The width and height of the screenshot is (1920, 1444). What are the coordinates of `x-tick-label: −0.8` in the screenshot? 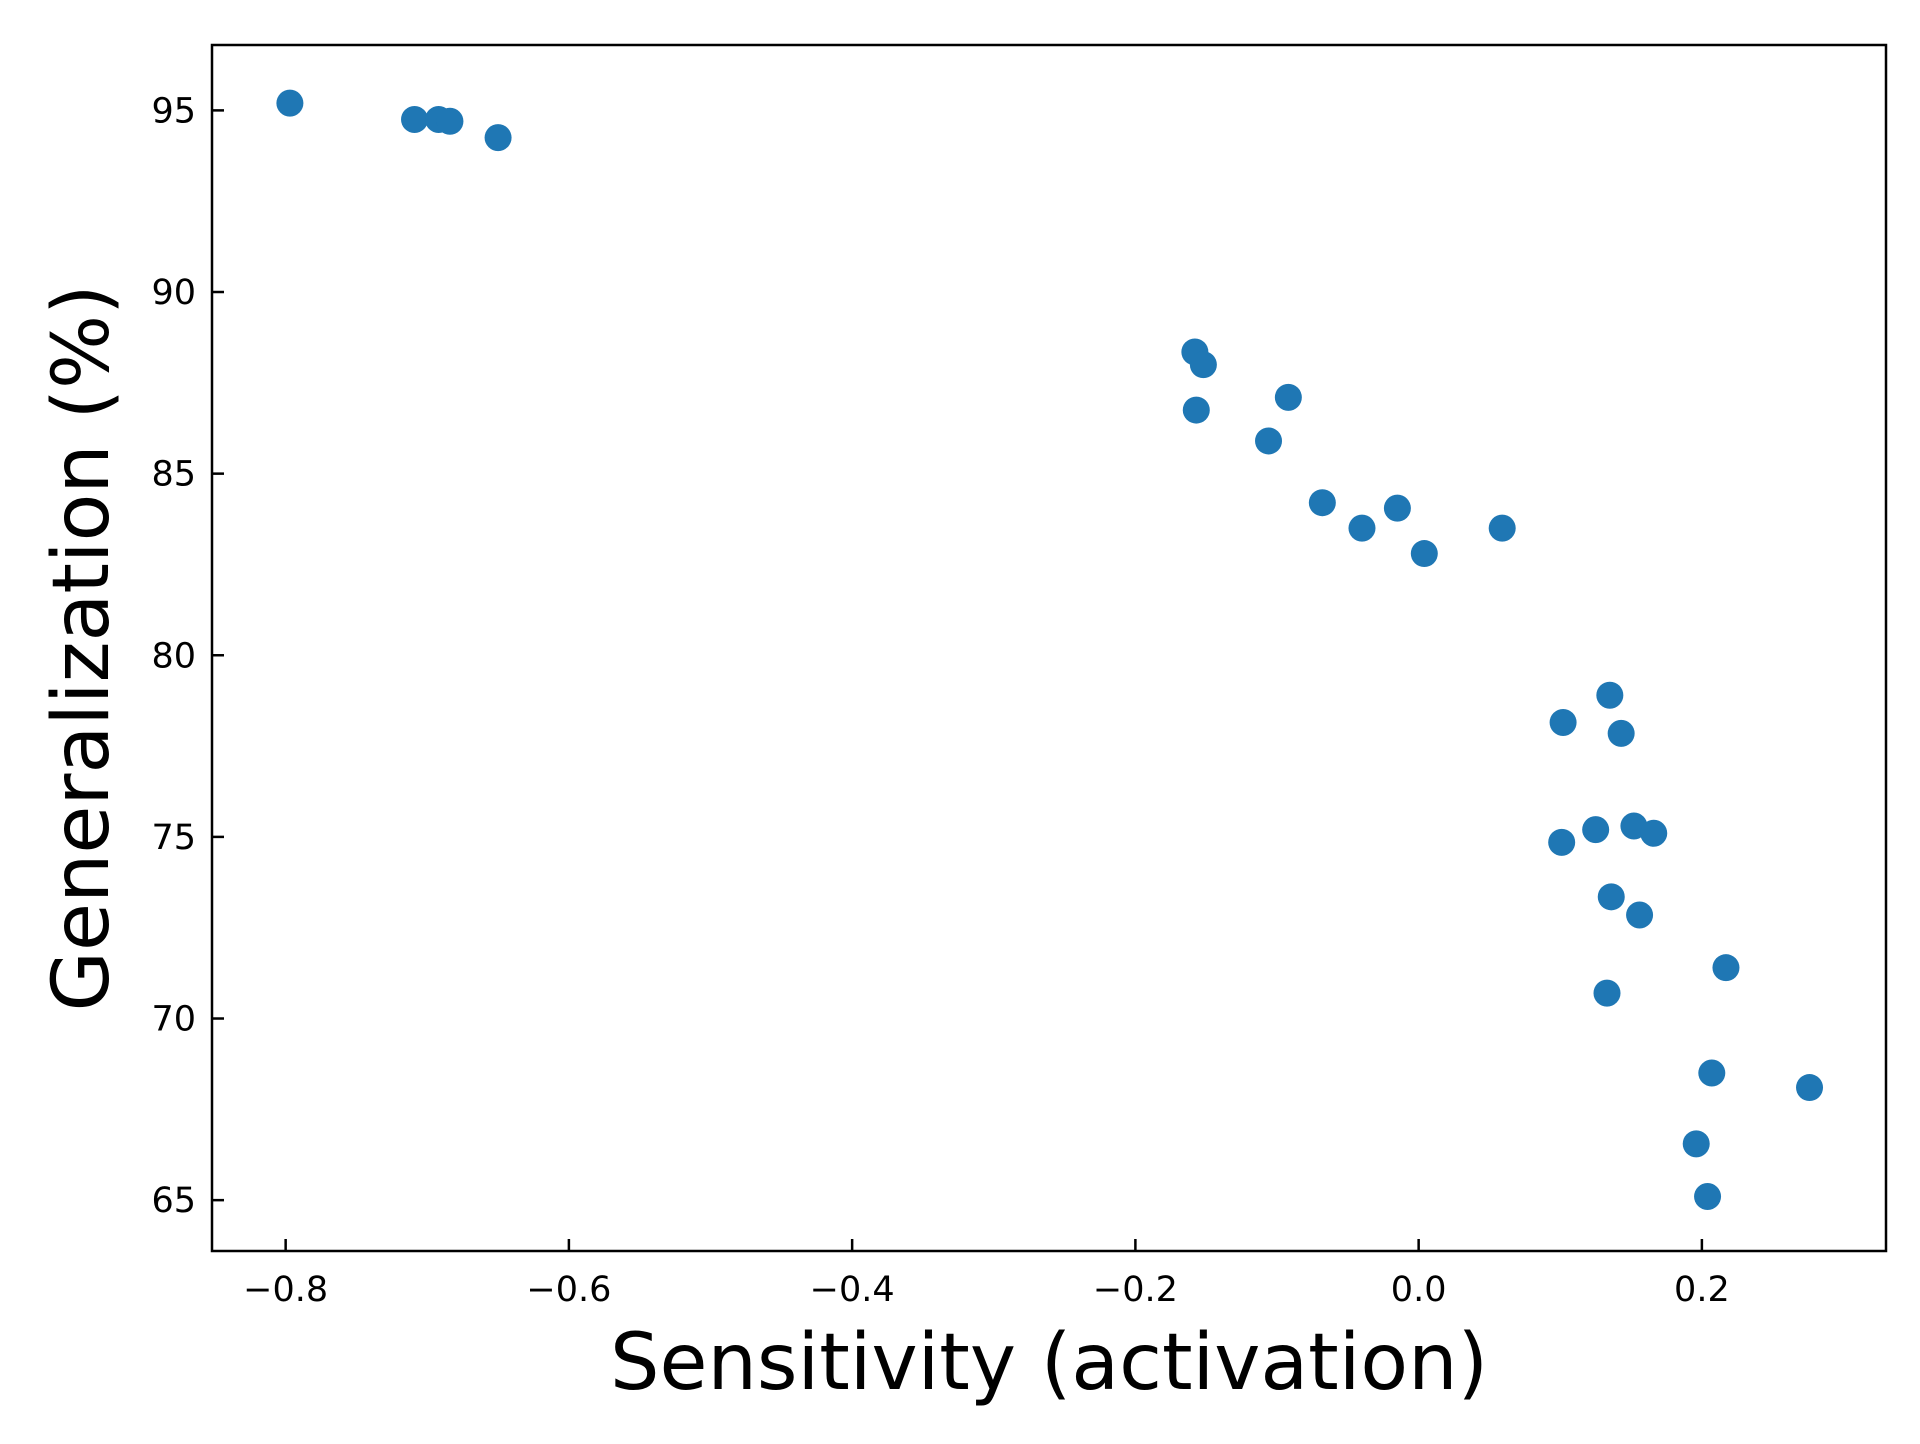 It's located at (285, 1290).